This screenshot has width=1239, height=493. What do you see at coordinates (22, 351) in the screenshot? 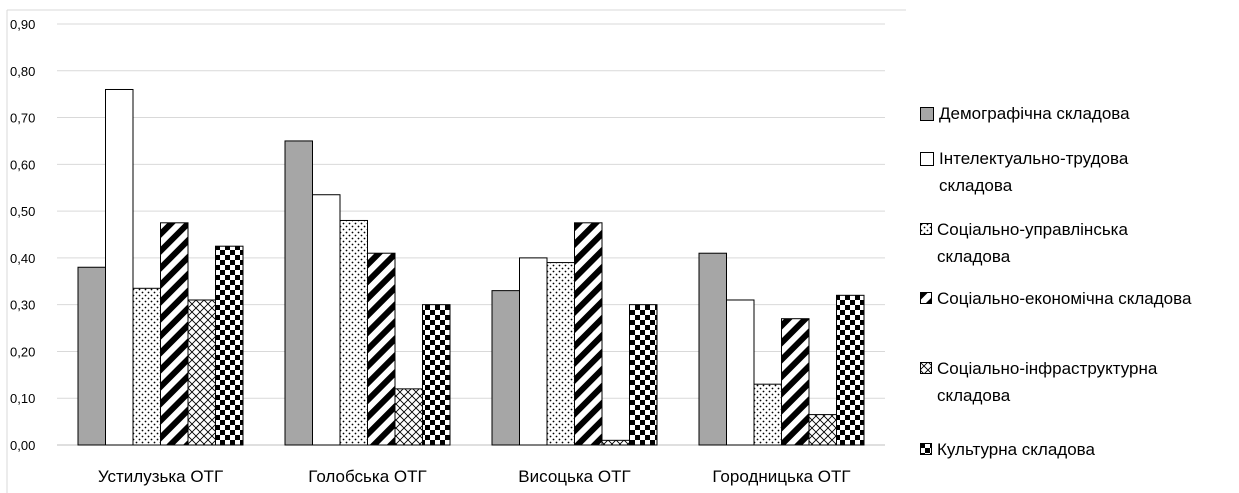
I see `y-tick-label: 0,20` at bounding box center [22, 351].